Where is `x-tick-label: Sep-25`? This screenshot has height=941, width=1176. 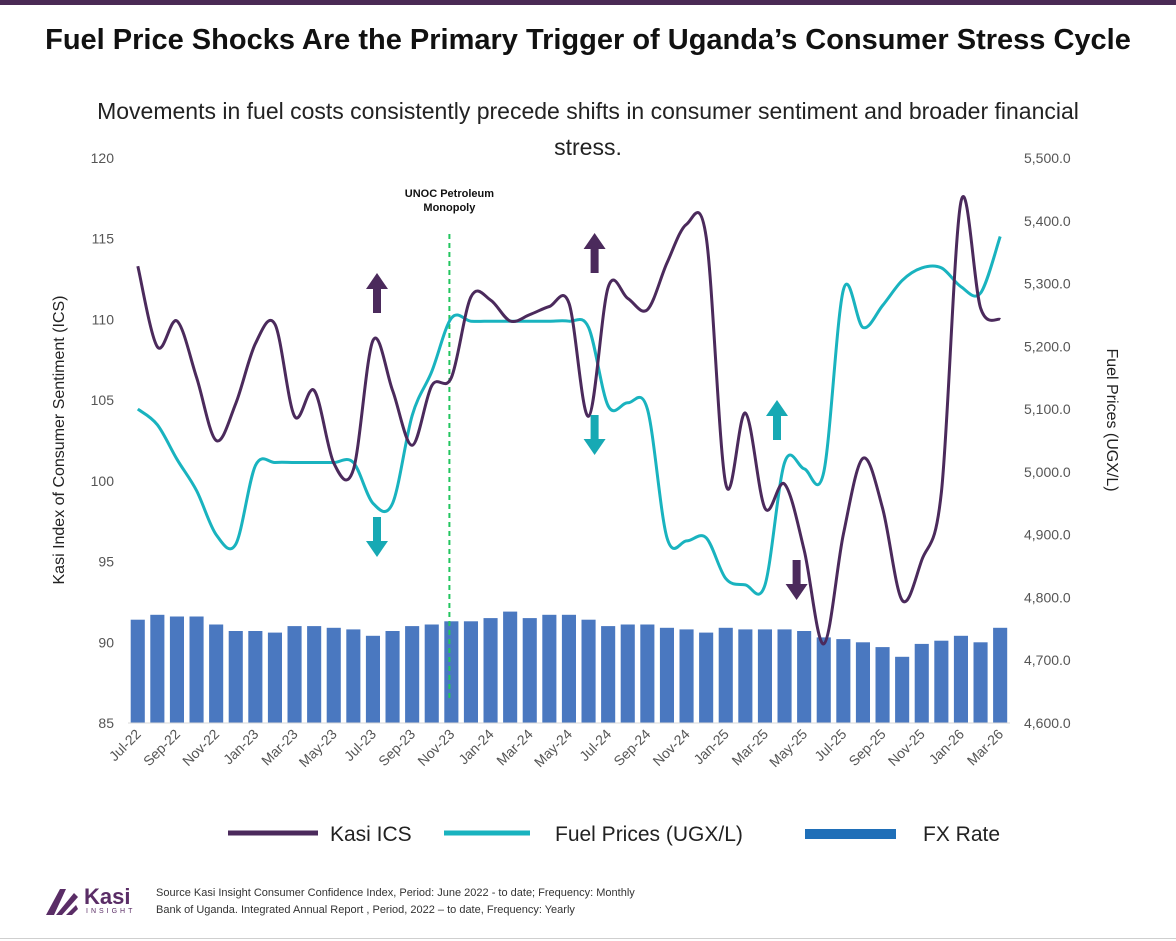
x-tick-label: Sep-25 is located at coordinates (866, 747).